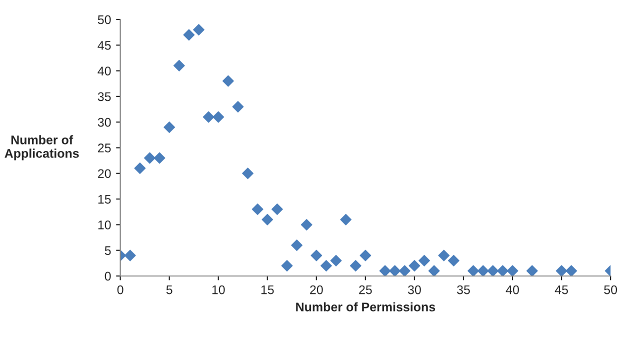 The image size is (640, 342). Describe the element at coordinates (120, 289) in the screenshot. I see `x-tick-label: 0` at that location.